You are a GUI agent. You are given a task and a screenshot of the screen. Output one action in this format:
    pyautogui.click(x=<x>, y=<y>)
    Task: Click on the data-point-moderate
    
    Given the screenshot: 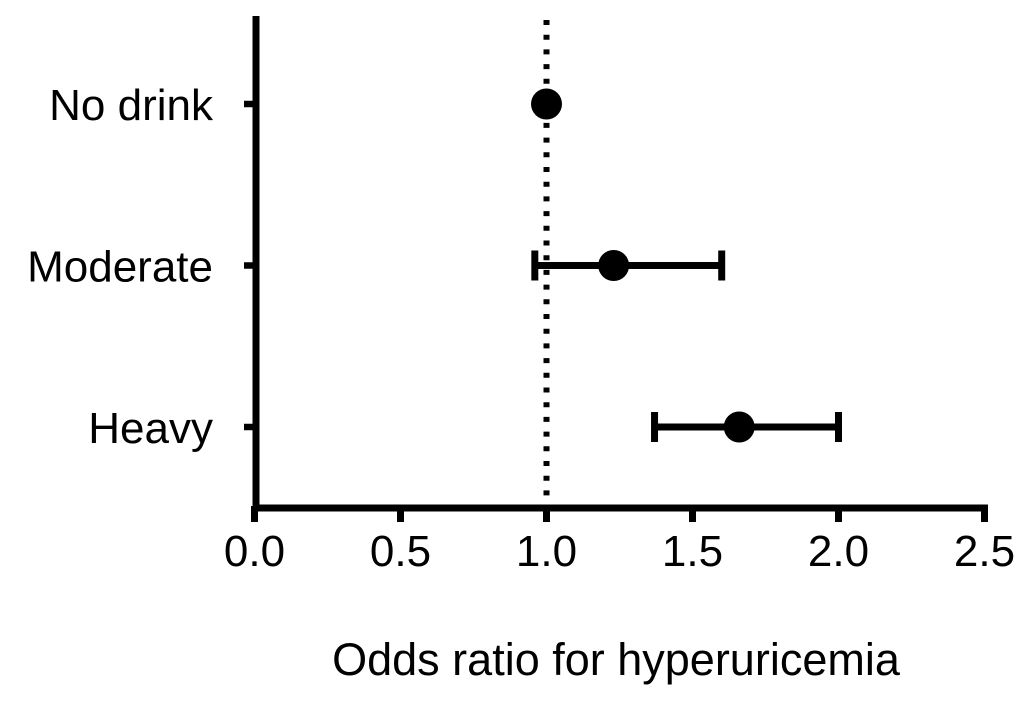 What is the action you would take?
    pyautogui.click(x=614, y=265)
    